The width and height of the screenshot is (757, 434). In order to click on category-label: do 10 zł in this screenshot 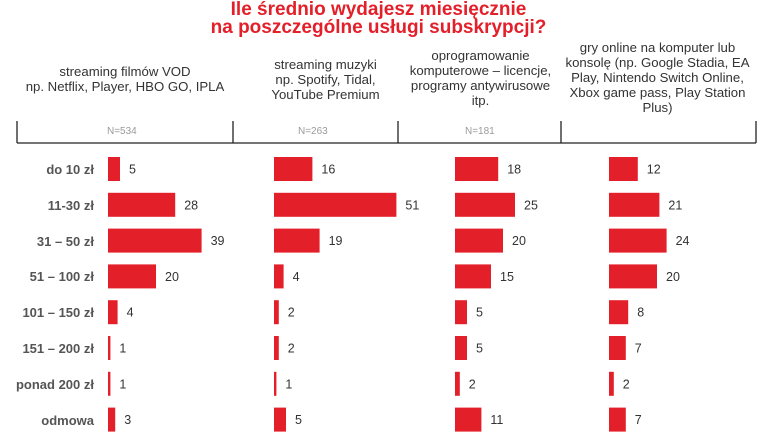, I will do `click(70, 169)`.